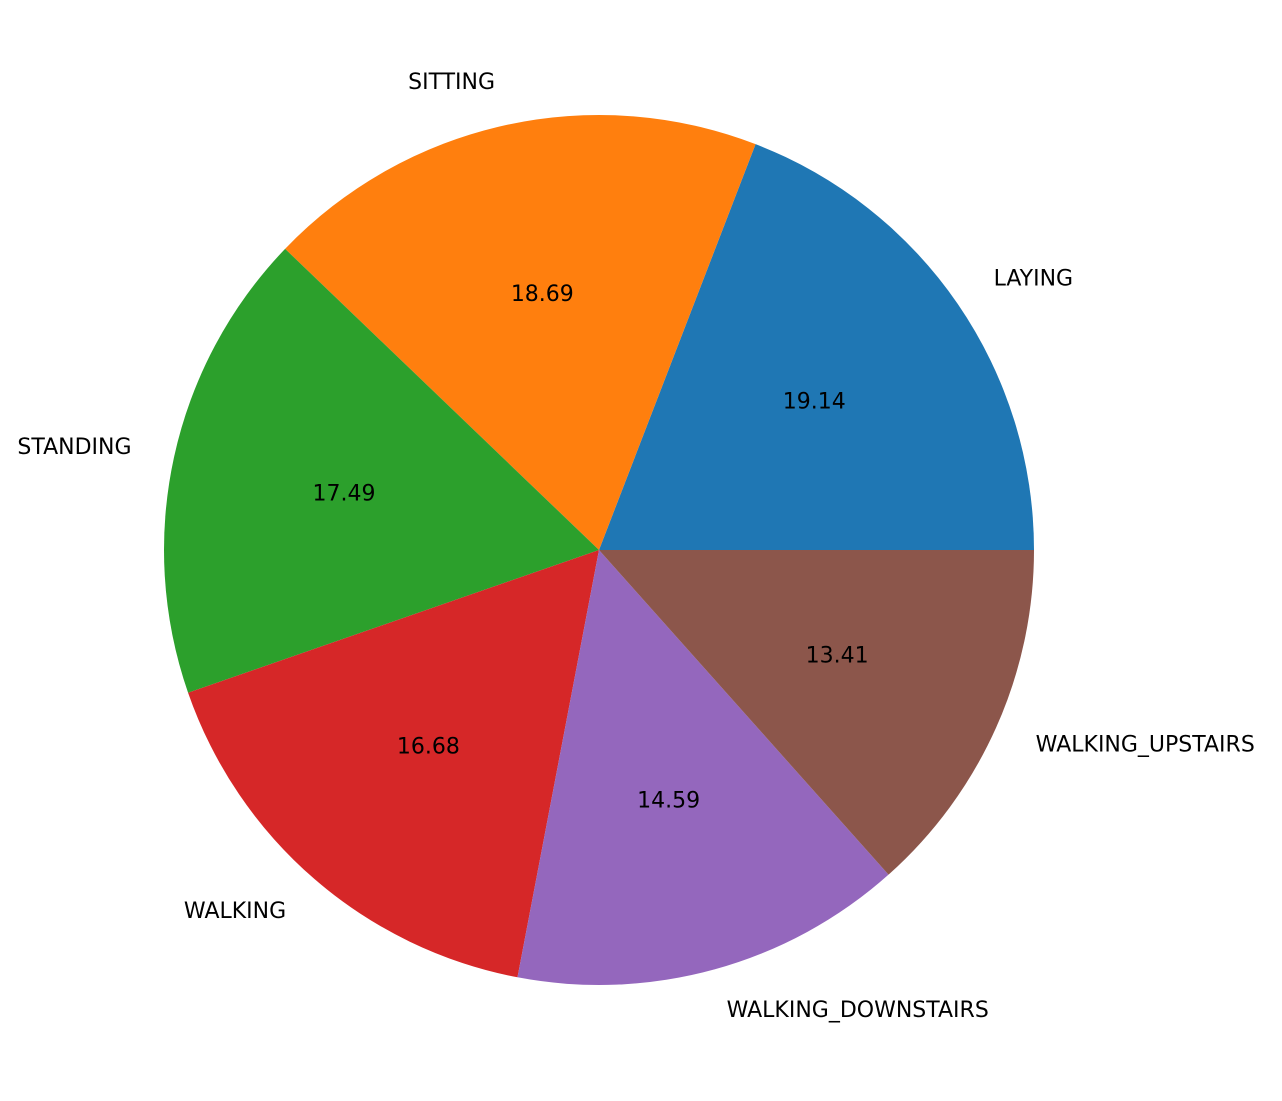 The width and height of the screenshot is (1282, 1101). Describe the element at coordinates (344, 493) in the screenshot. I see `value-label-standing: 17.49` at that location.